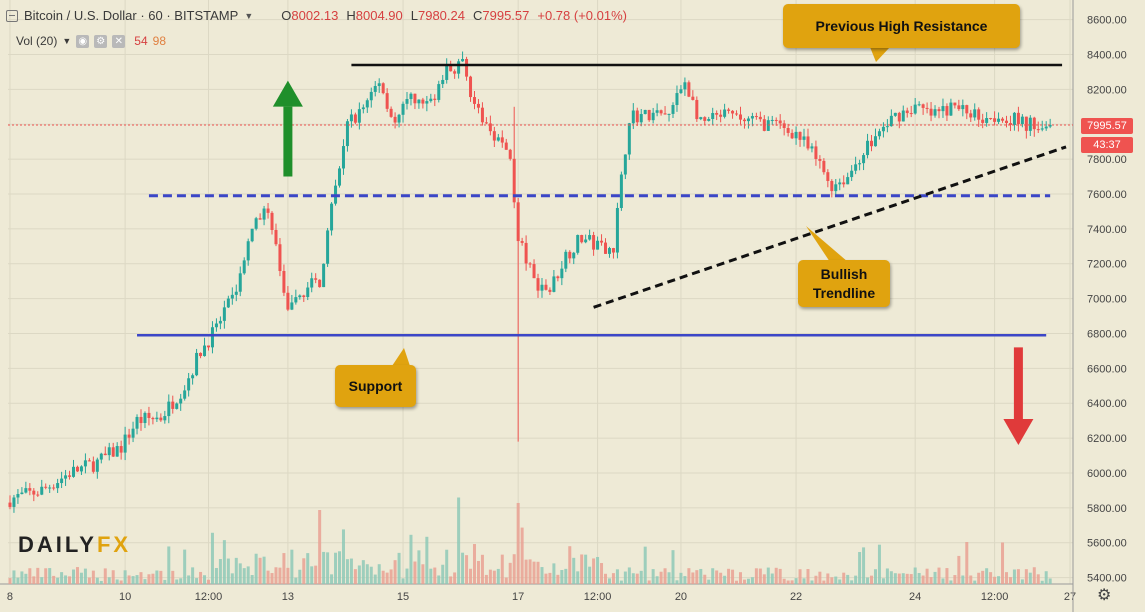 The height and width of the screenshot is (612, 1145). What do you see at coordinates (441, 15) in the screenshot?
I see `low-value: 7980.24` at bounding box center [441, 15].